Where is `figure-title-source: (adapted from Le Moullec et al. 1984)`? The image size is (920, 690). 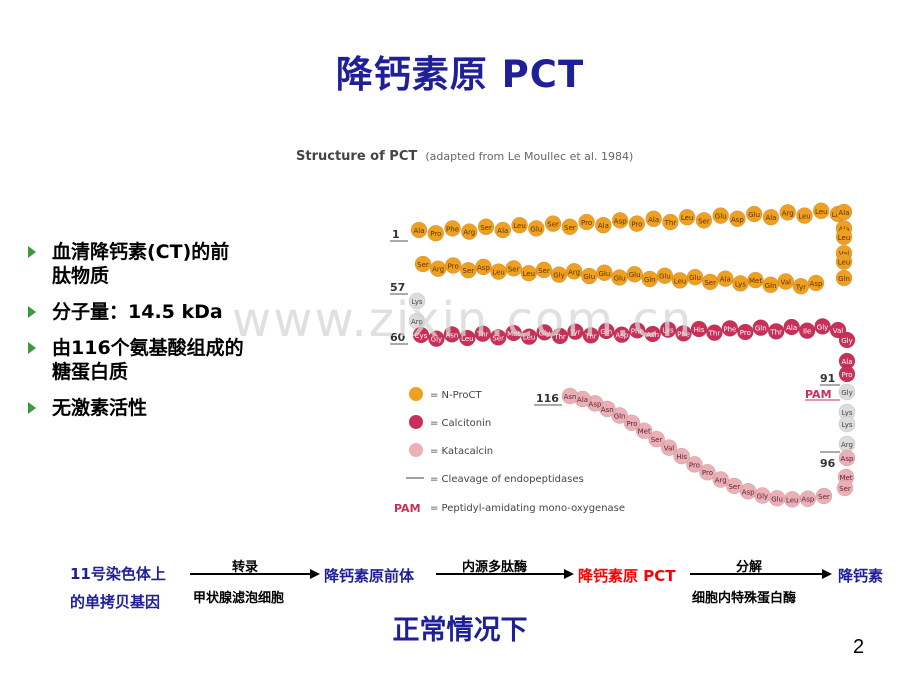 figure-title-source: (adapted from Le Moullec et al. 1984) is located at coordinates (529, 156).